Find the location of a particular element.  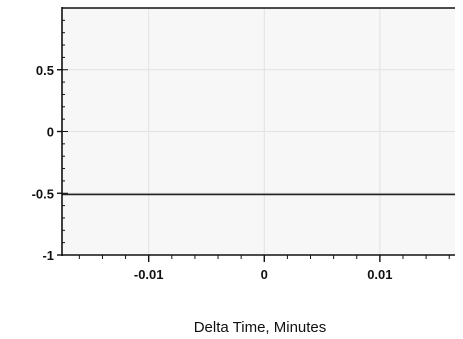

y-tick-label: -0.5 is located at coordinates (43, 193).